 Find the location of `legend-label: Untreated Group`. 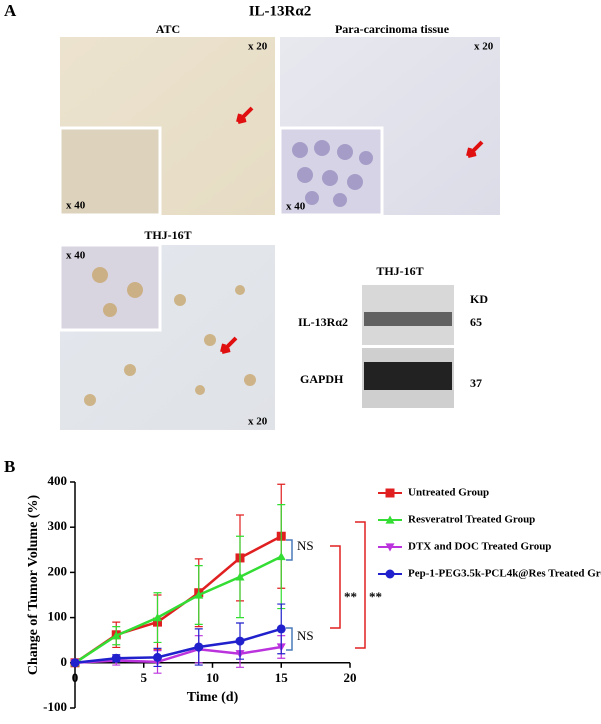

legend-label: Untreated Group is located at coordinates (448, 493).